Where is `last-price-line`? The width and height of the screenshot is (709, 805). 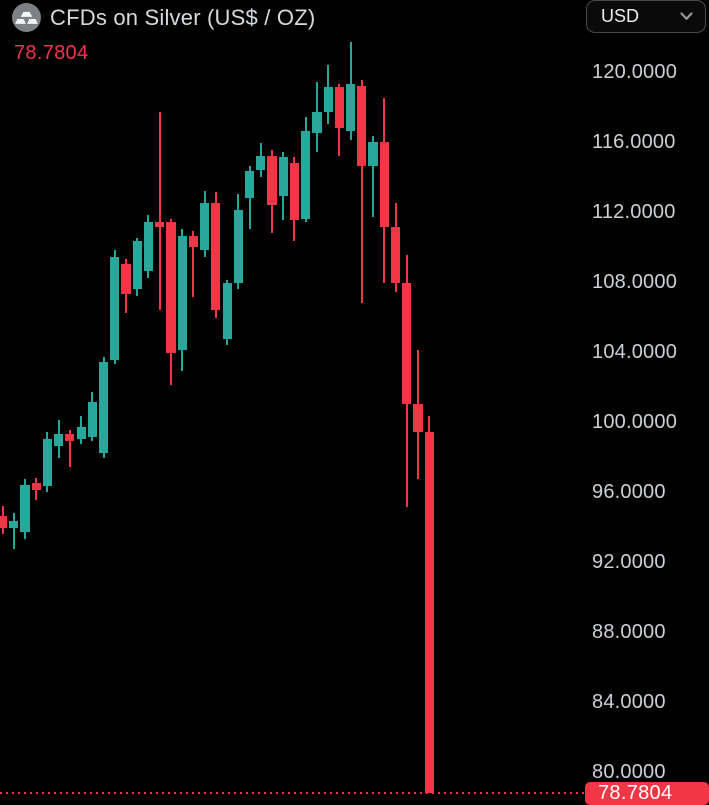
last-price-line is located at coordinates (292, 793).